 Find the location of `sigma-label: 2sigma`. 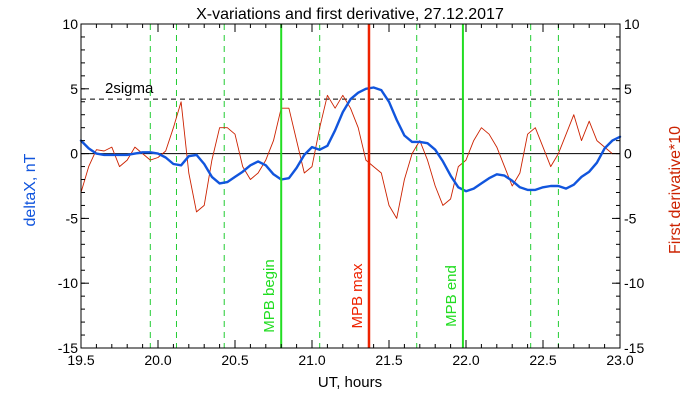

sigma-label: 2sigma is located at coordinates (129, 88).